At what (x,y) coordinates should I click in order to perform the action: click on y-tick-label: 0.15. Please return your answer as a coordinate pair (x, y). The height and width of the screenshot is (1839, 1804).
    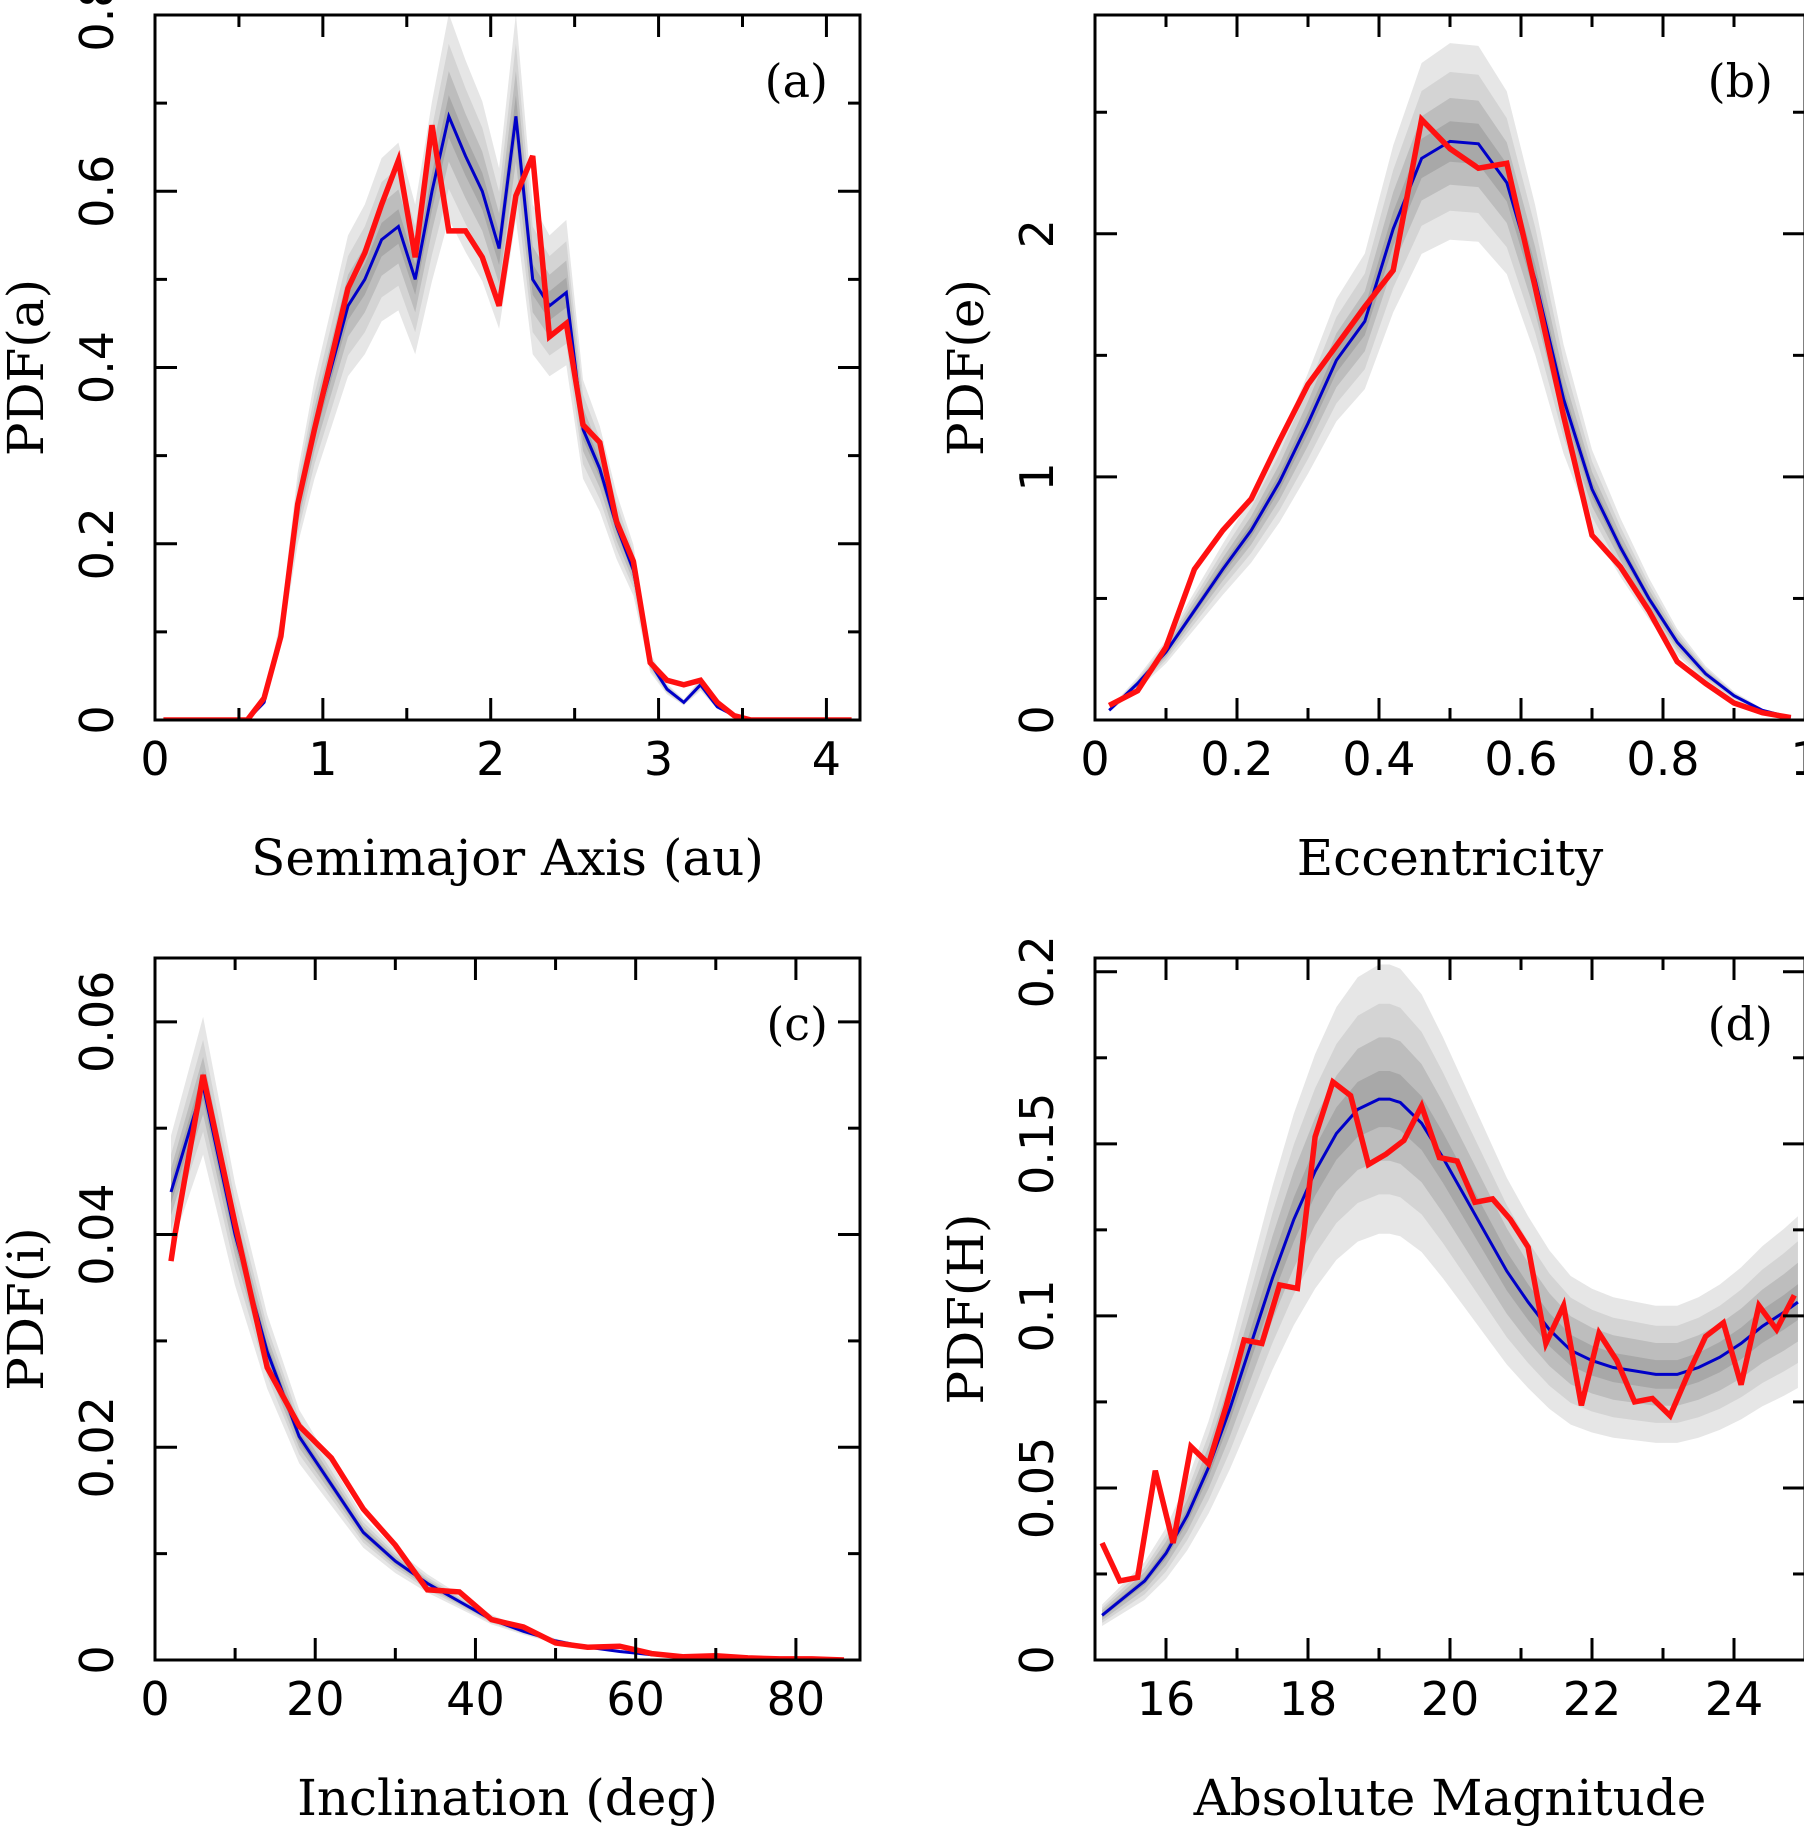
    Looking at the image, I should click on (1037, 1144).